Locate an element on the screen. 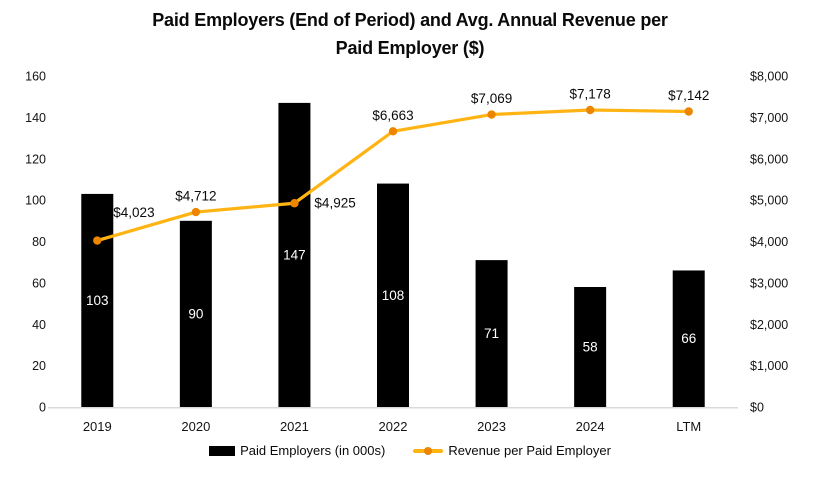  line-label-2019: $4,023 is located at coordinates (133, 212).